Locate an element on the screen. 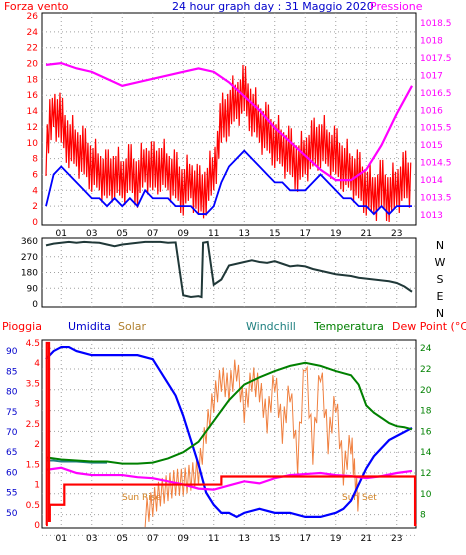 The image size is (466, 555). direction-tick-label: 270 is located at coordinates (29, 258).